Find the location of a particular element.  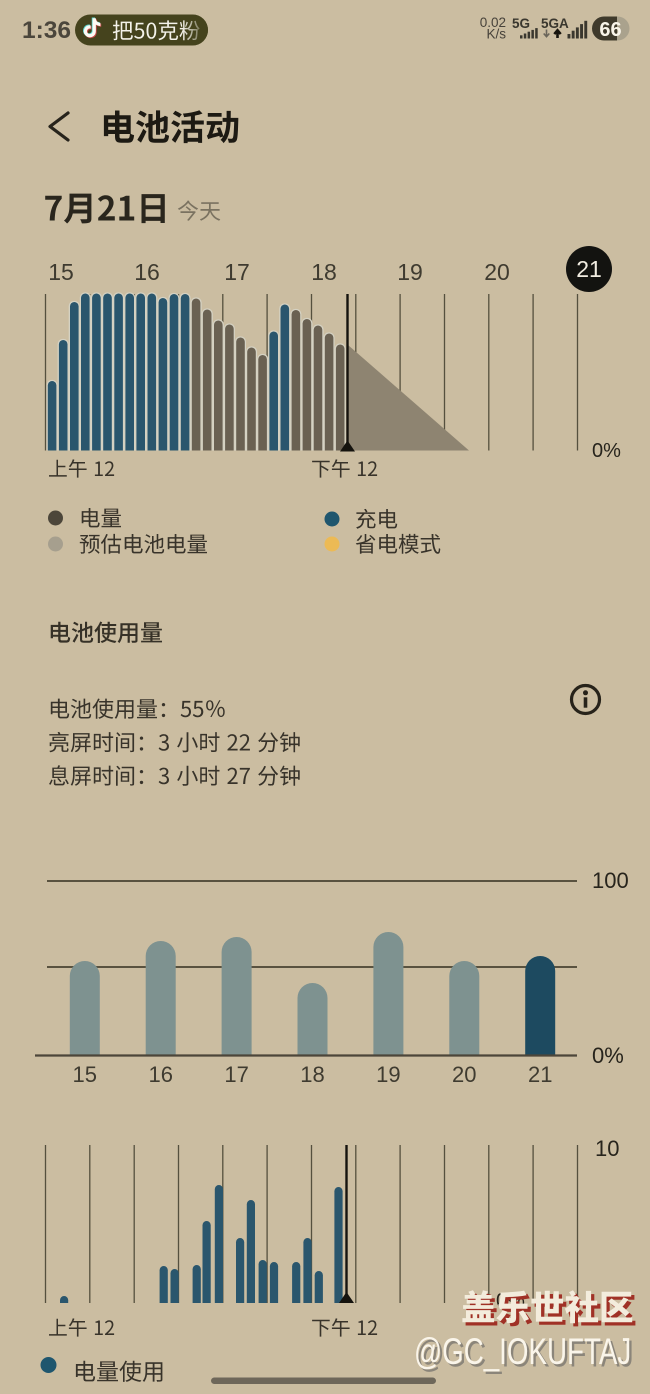

svg-text: 1:36 is located at coordinates (46, 30).